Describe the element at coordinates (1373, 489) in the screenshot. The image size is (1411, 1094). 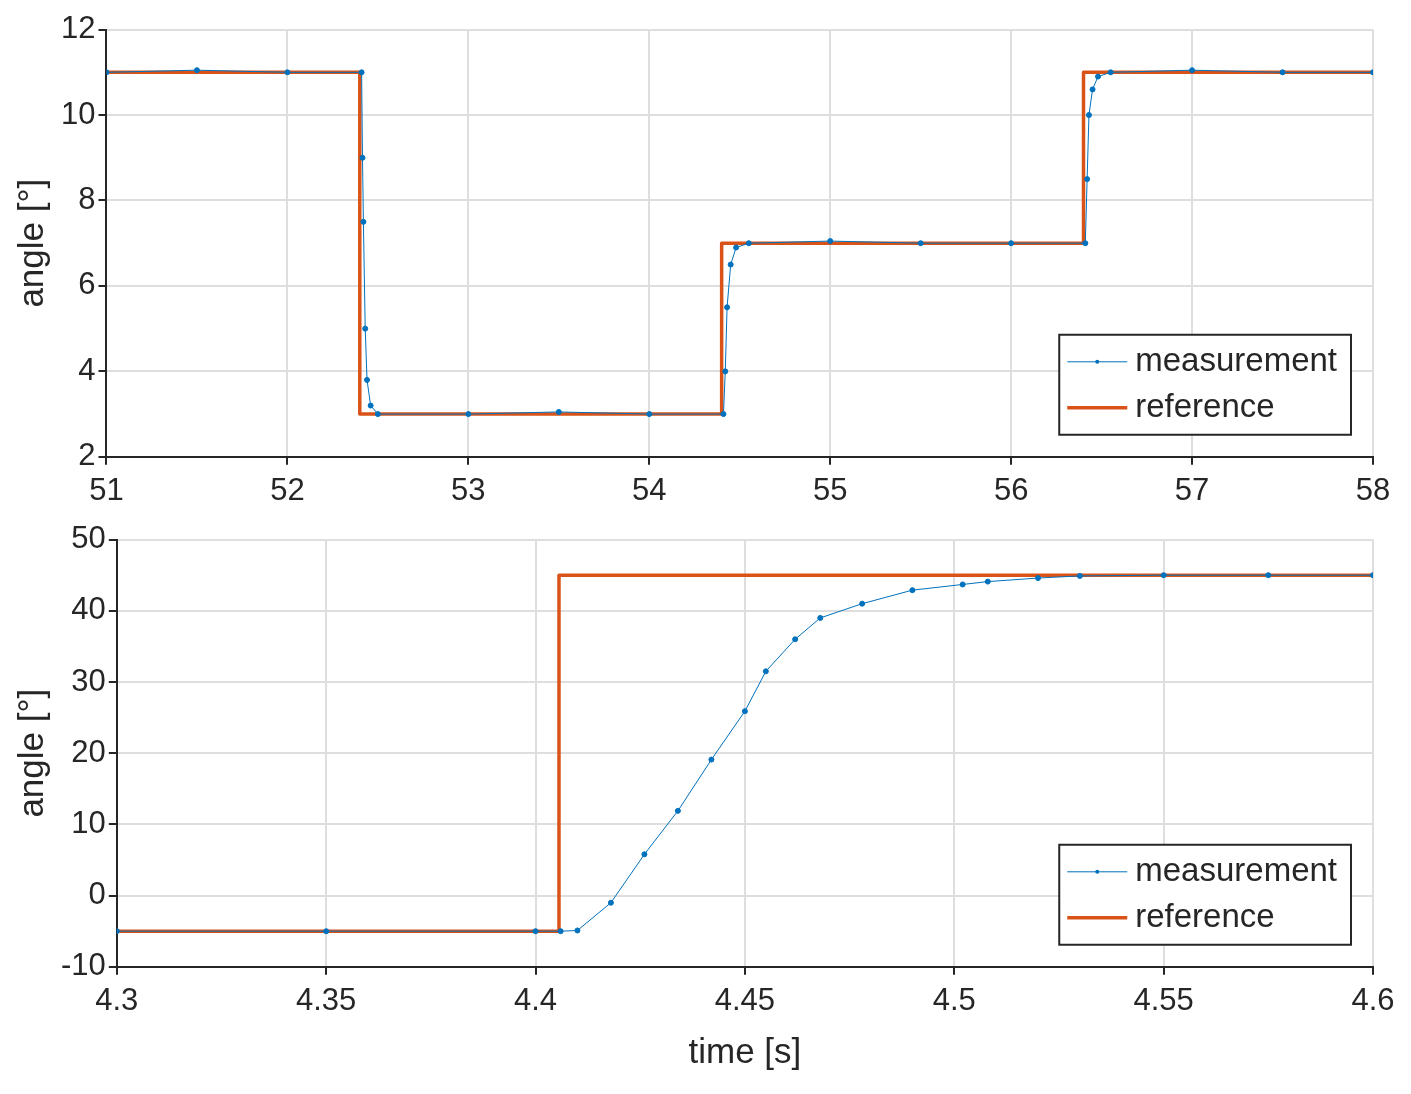
I see `x-tick-label: 58` at that location.